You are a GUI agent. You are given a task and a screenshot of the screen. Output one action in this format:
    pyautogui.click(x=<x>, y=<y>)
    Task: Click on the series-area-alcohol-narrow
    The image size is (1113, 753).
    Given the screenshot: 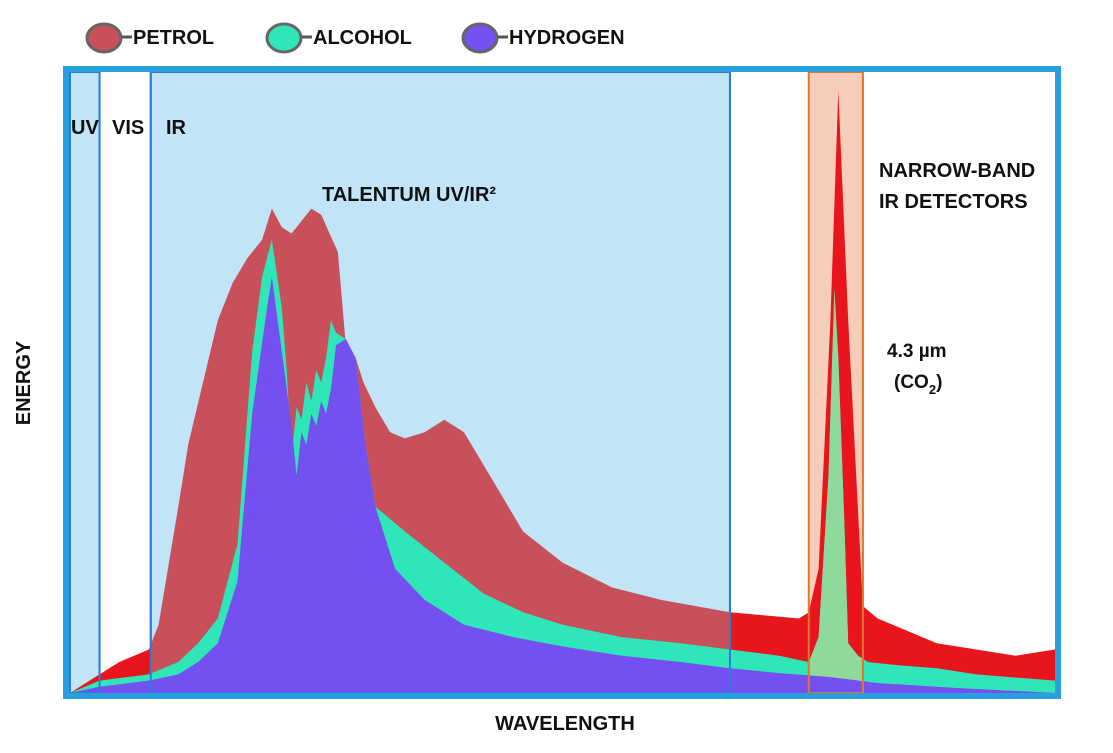 What is the action you would take?
    pyautogui.click(x=835, y=491)
    